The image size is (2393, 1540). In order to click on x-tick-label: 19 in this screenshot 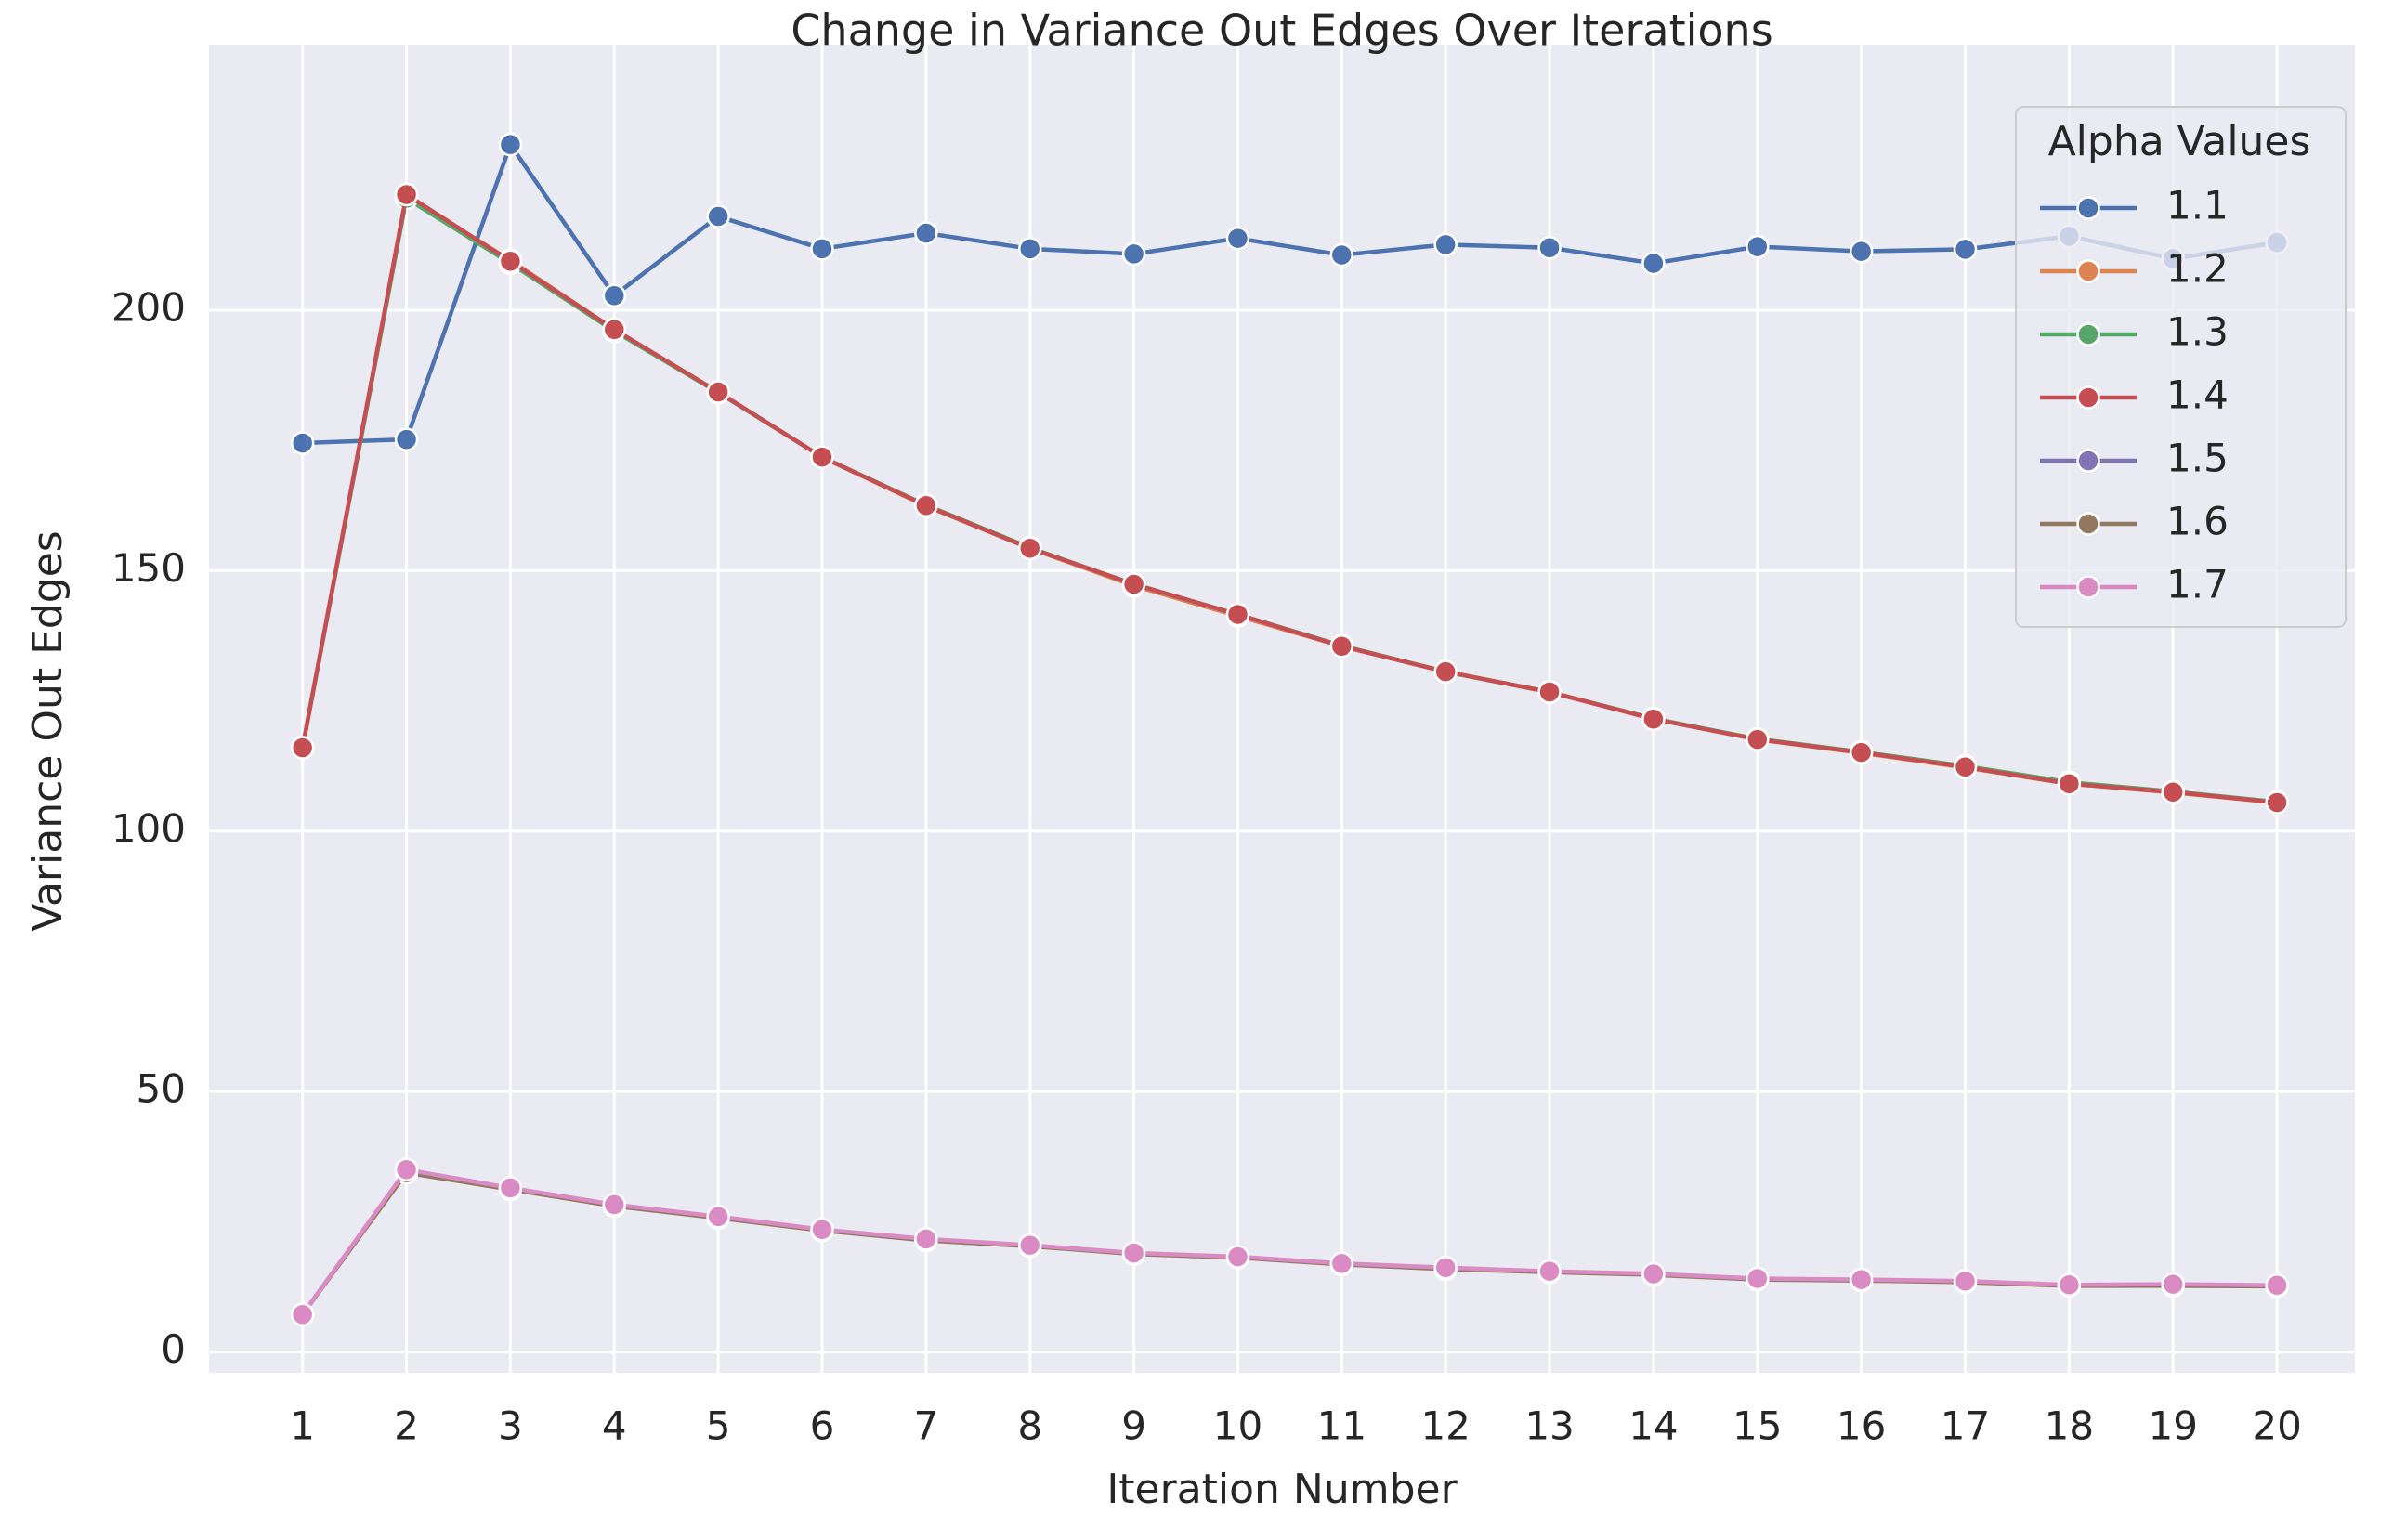, I will do `click(2173, 1426)`.